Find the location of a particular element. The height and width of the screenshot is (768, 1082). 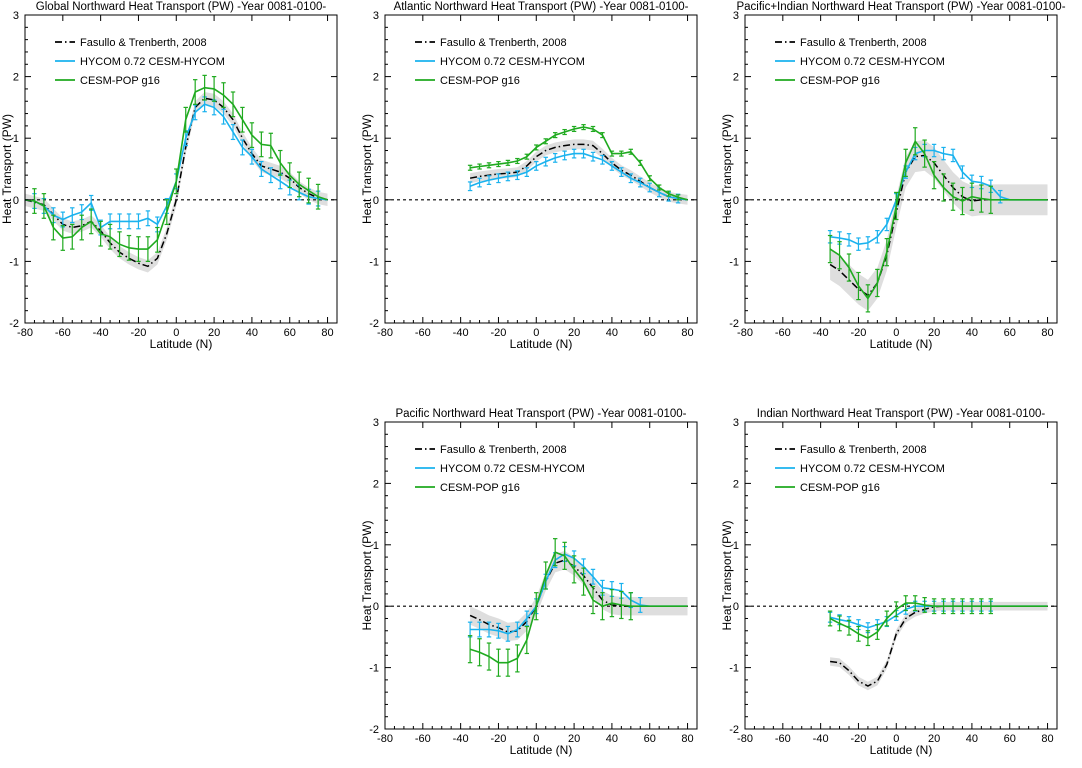

series-hycom is located at coordinates (577, 176).